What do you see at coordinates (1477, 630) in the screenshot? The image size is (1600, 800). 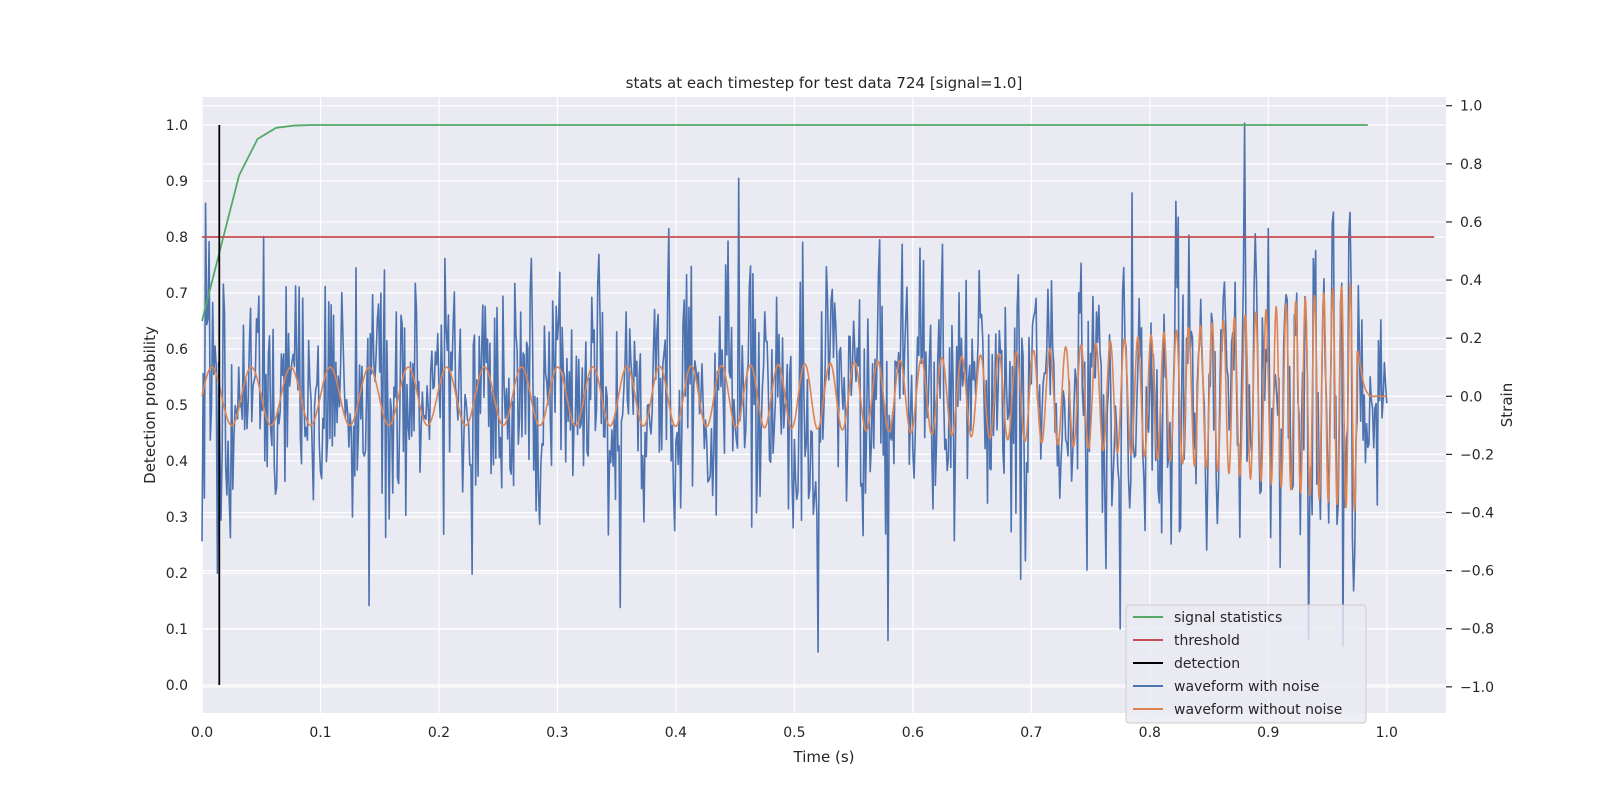 I see `y2-tick-label: −0.8` at bounding box center [1477, 630].